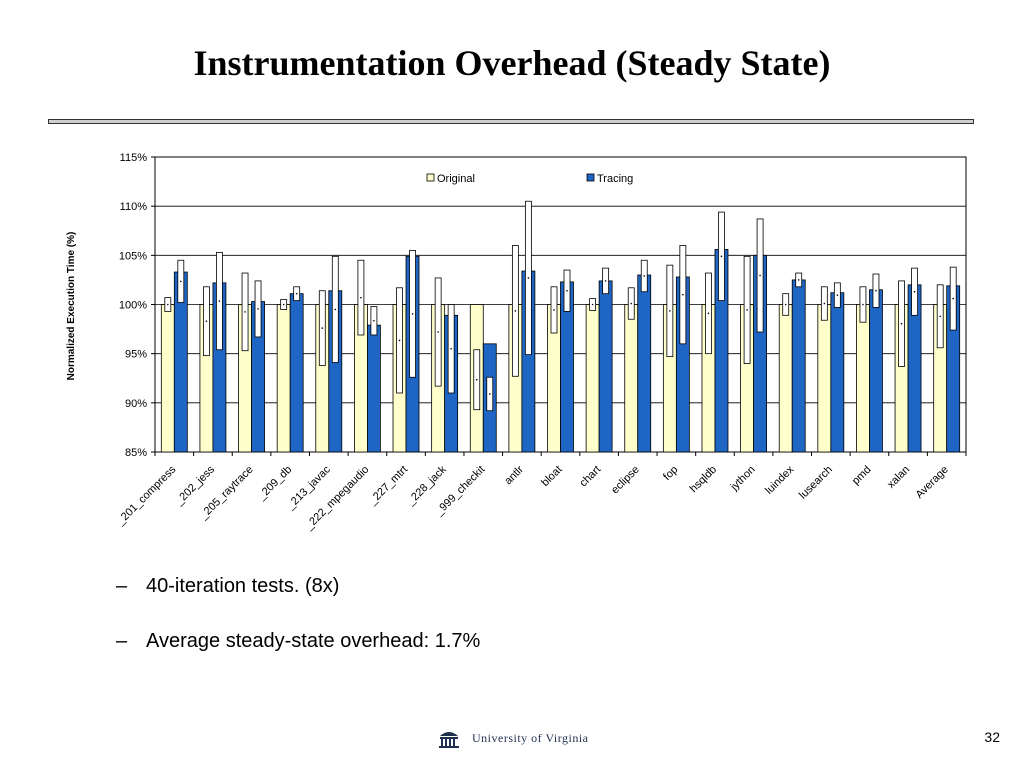  Describe the element at coordinates (529, 179) in the screenshot. I see `legend: Original Tracing` at that location.